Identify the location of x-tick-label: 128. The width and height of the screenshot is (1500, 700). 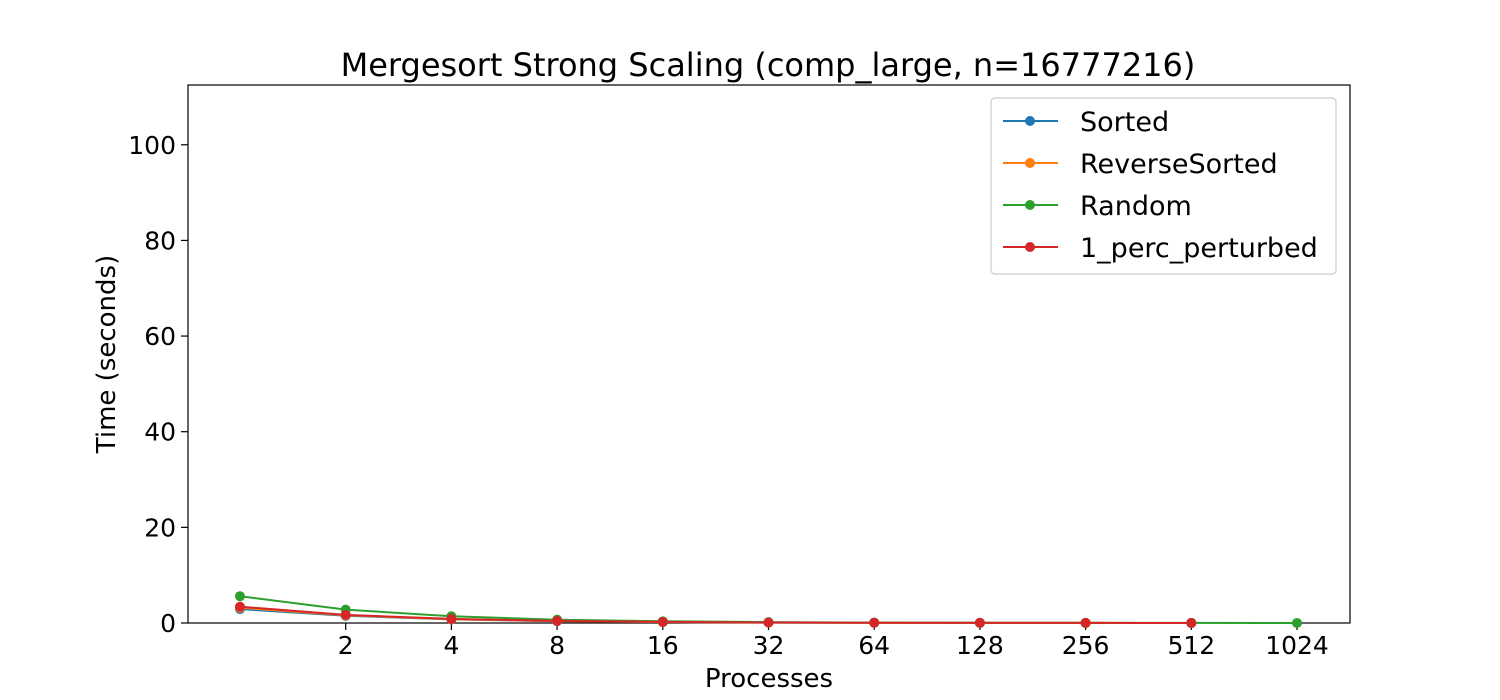
(980, 645).